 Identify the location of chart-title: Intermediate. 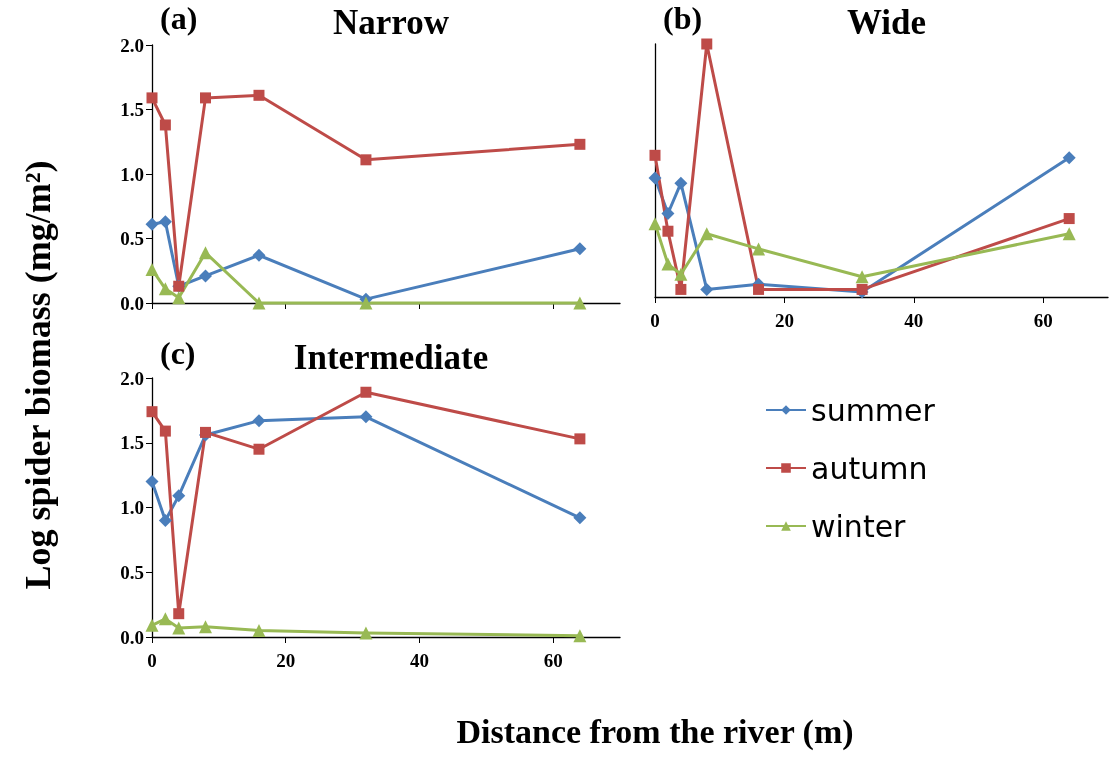
(391, 357).